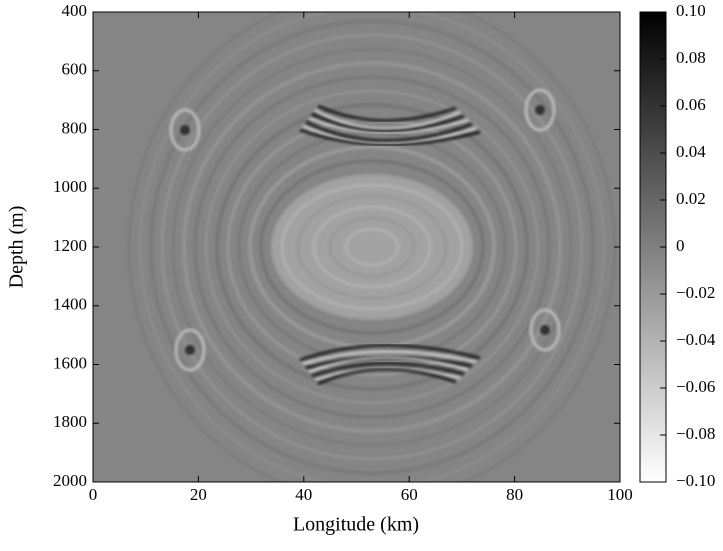  Describe the element at coordinates (691, 104) in the screenshot. I see `colorbar-tick-label: 0.06` at that location.